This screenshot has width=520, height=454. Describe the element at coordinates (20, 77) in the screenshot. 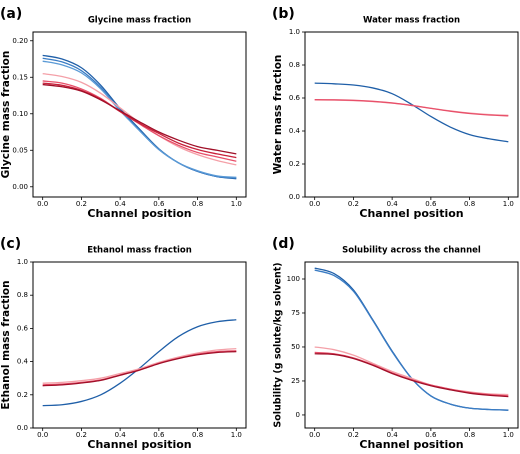

I see `y-tick-label: 0.15` at that location.